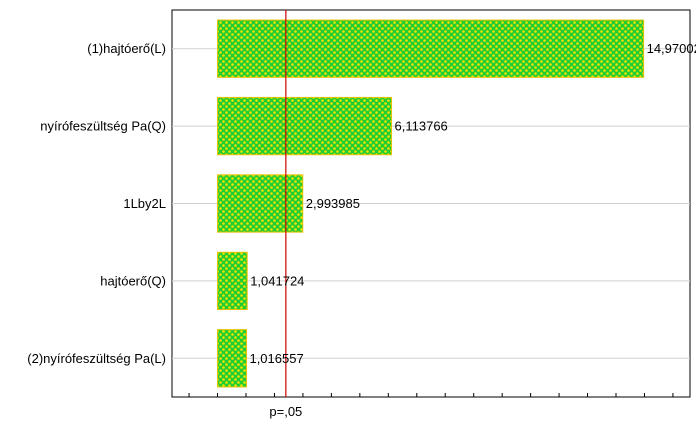 This screenshot has width=696, height=425. I want to click on reference-line-label: p=,05, so click(285, 411).